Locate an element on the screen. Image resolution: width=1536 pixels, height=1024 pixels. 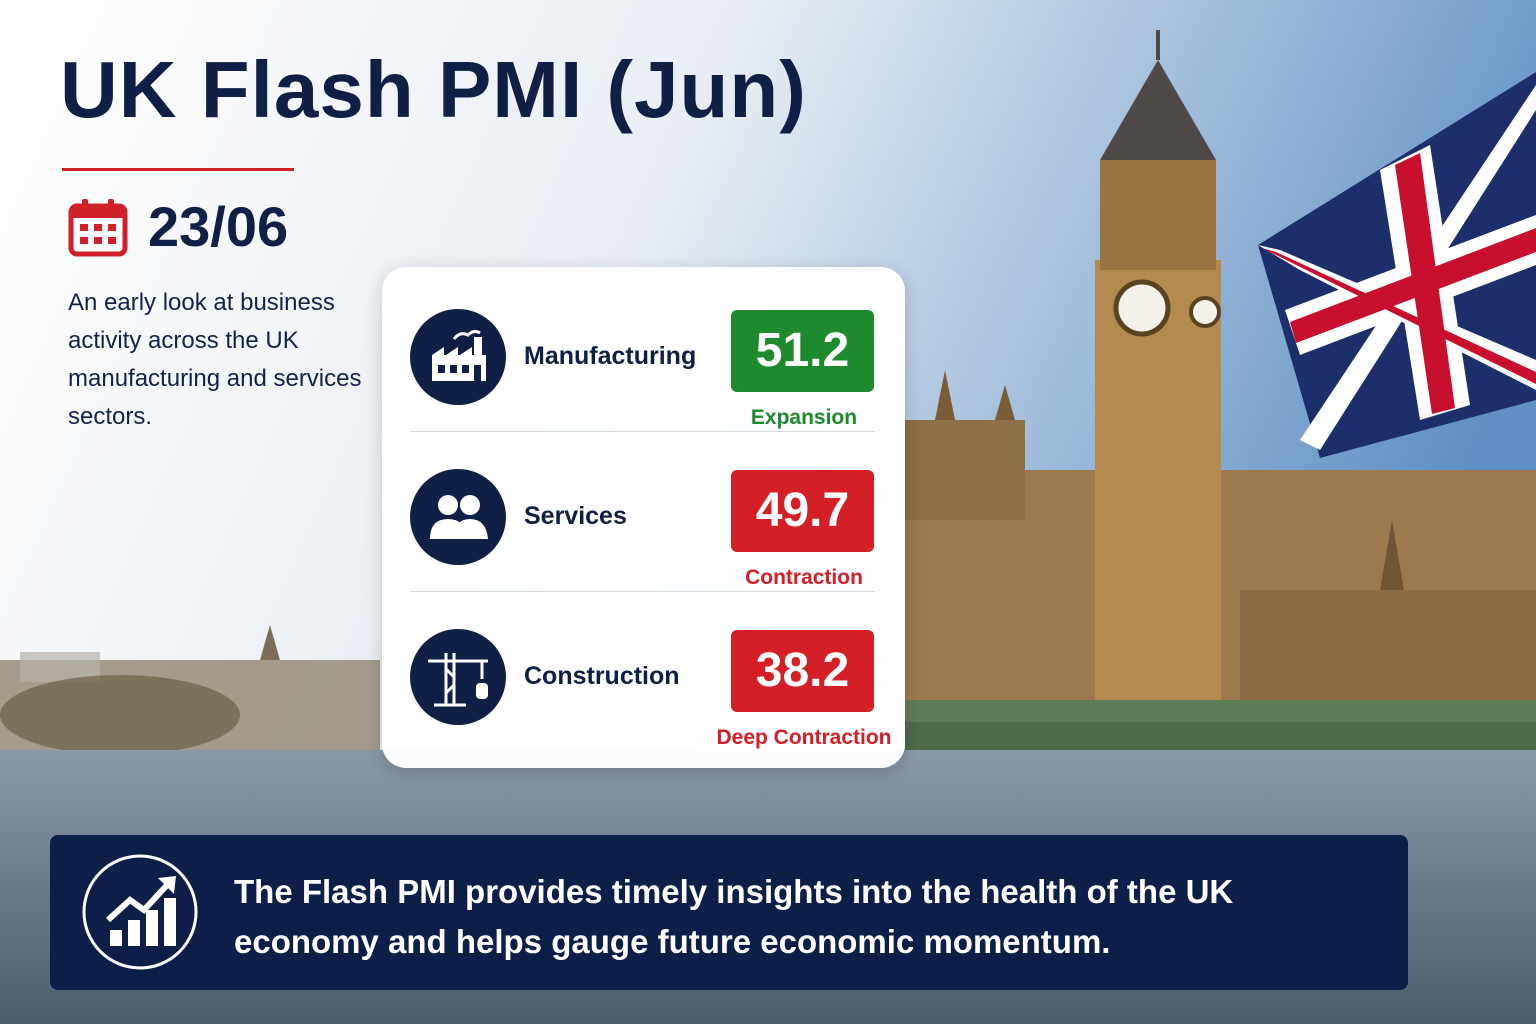
indicator-label: Manufacturing is located at coordinates (610, 356).